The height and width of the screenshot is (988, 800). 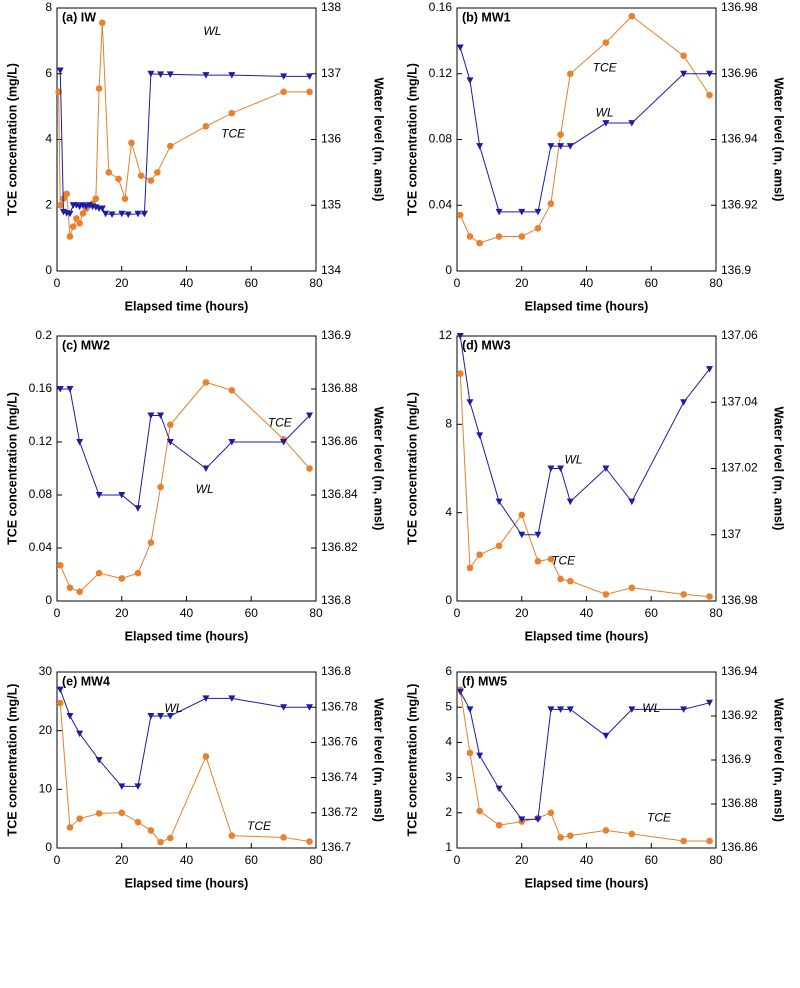 I want to click on y-tick-label: 0.2, so click(x=43, y=335).